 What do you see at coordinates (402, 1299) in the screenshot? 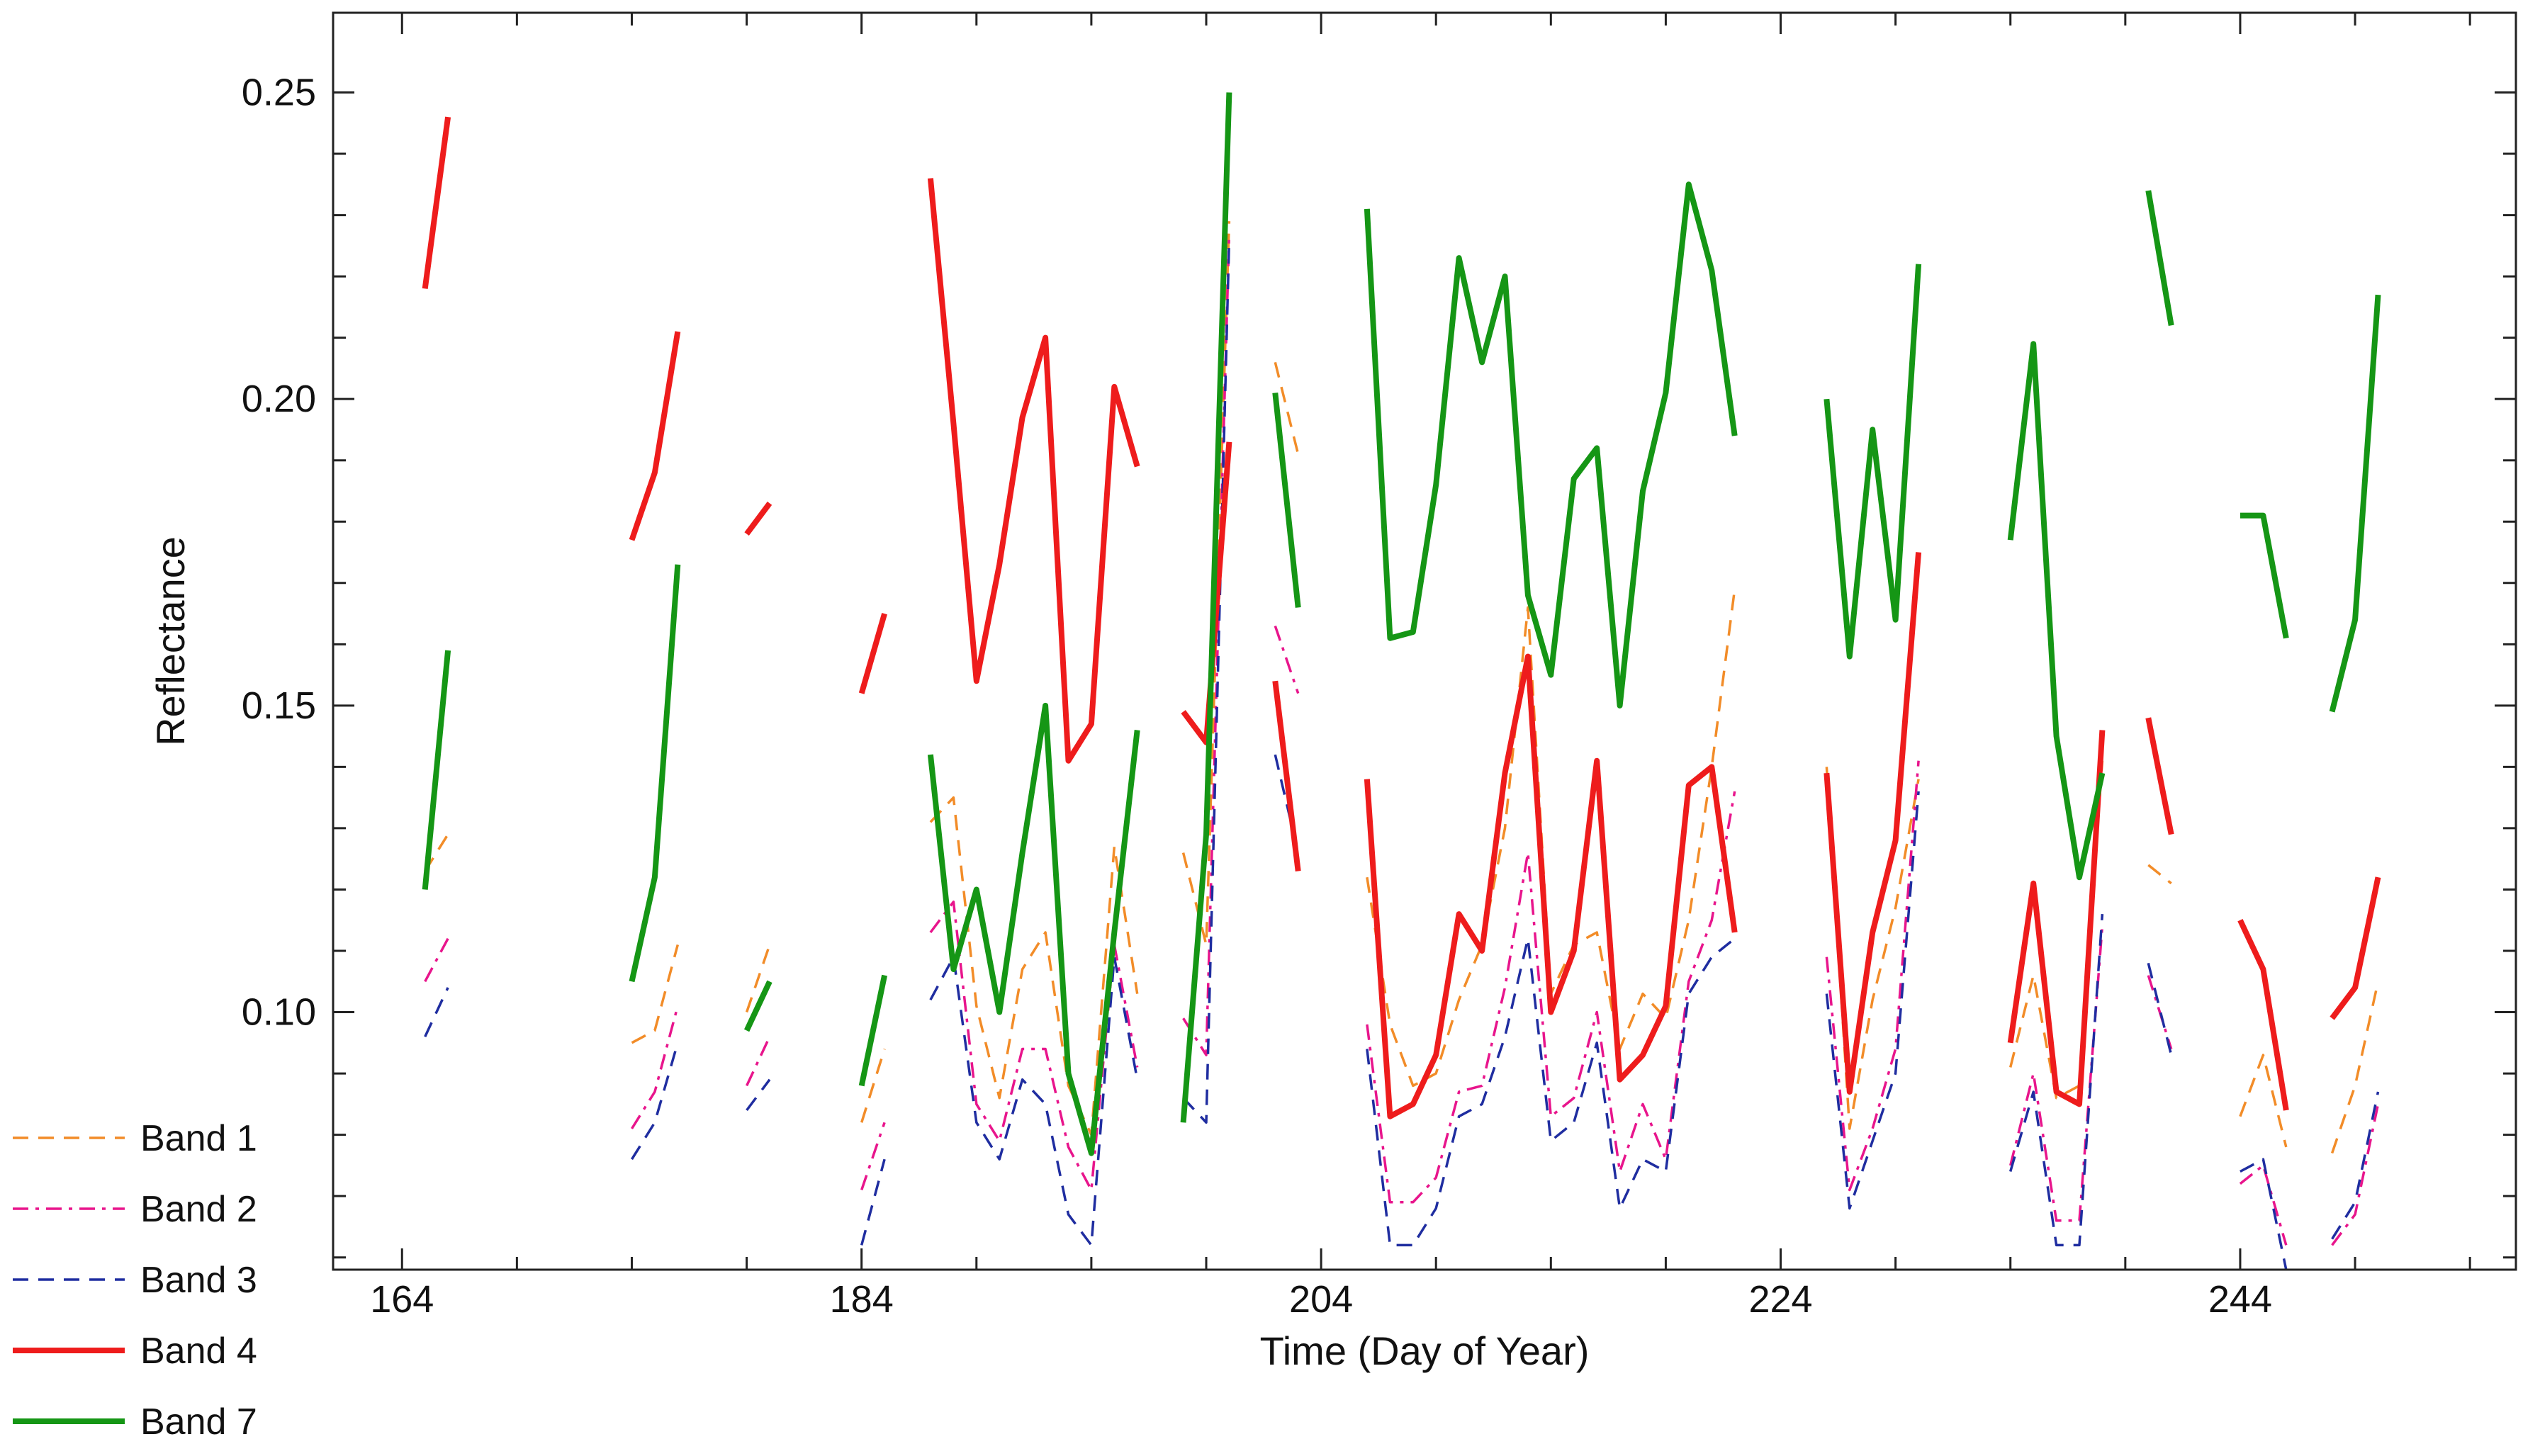
I see `x-tick-label: 164` at bounding box center [402, 1299].